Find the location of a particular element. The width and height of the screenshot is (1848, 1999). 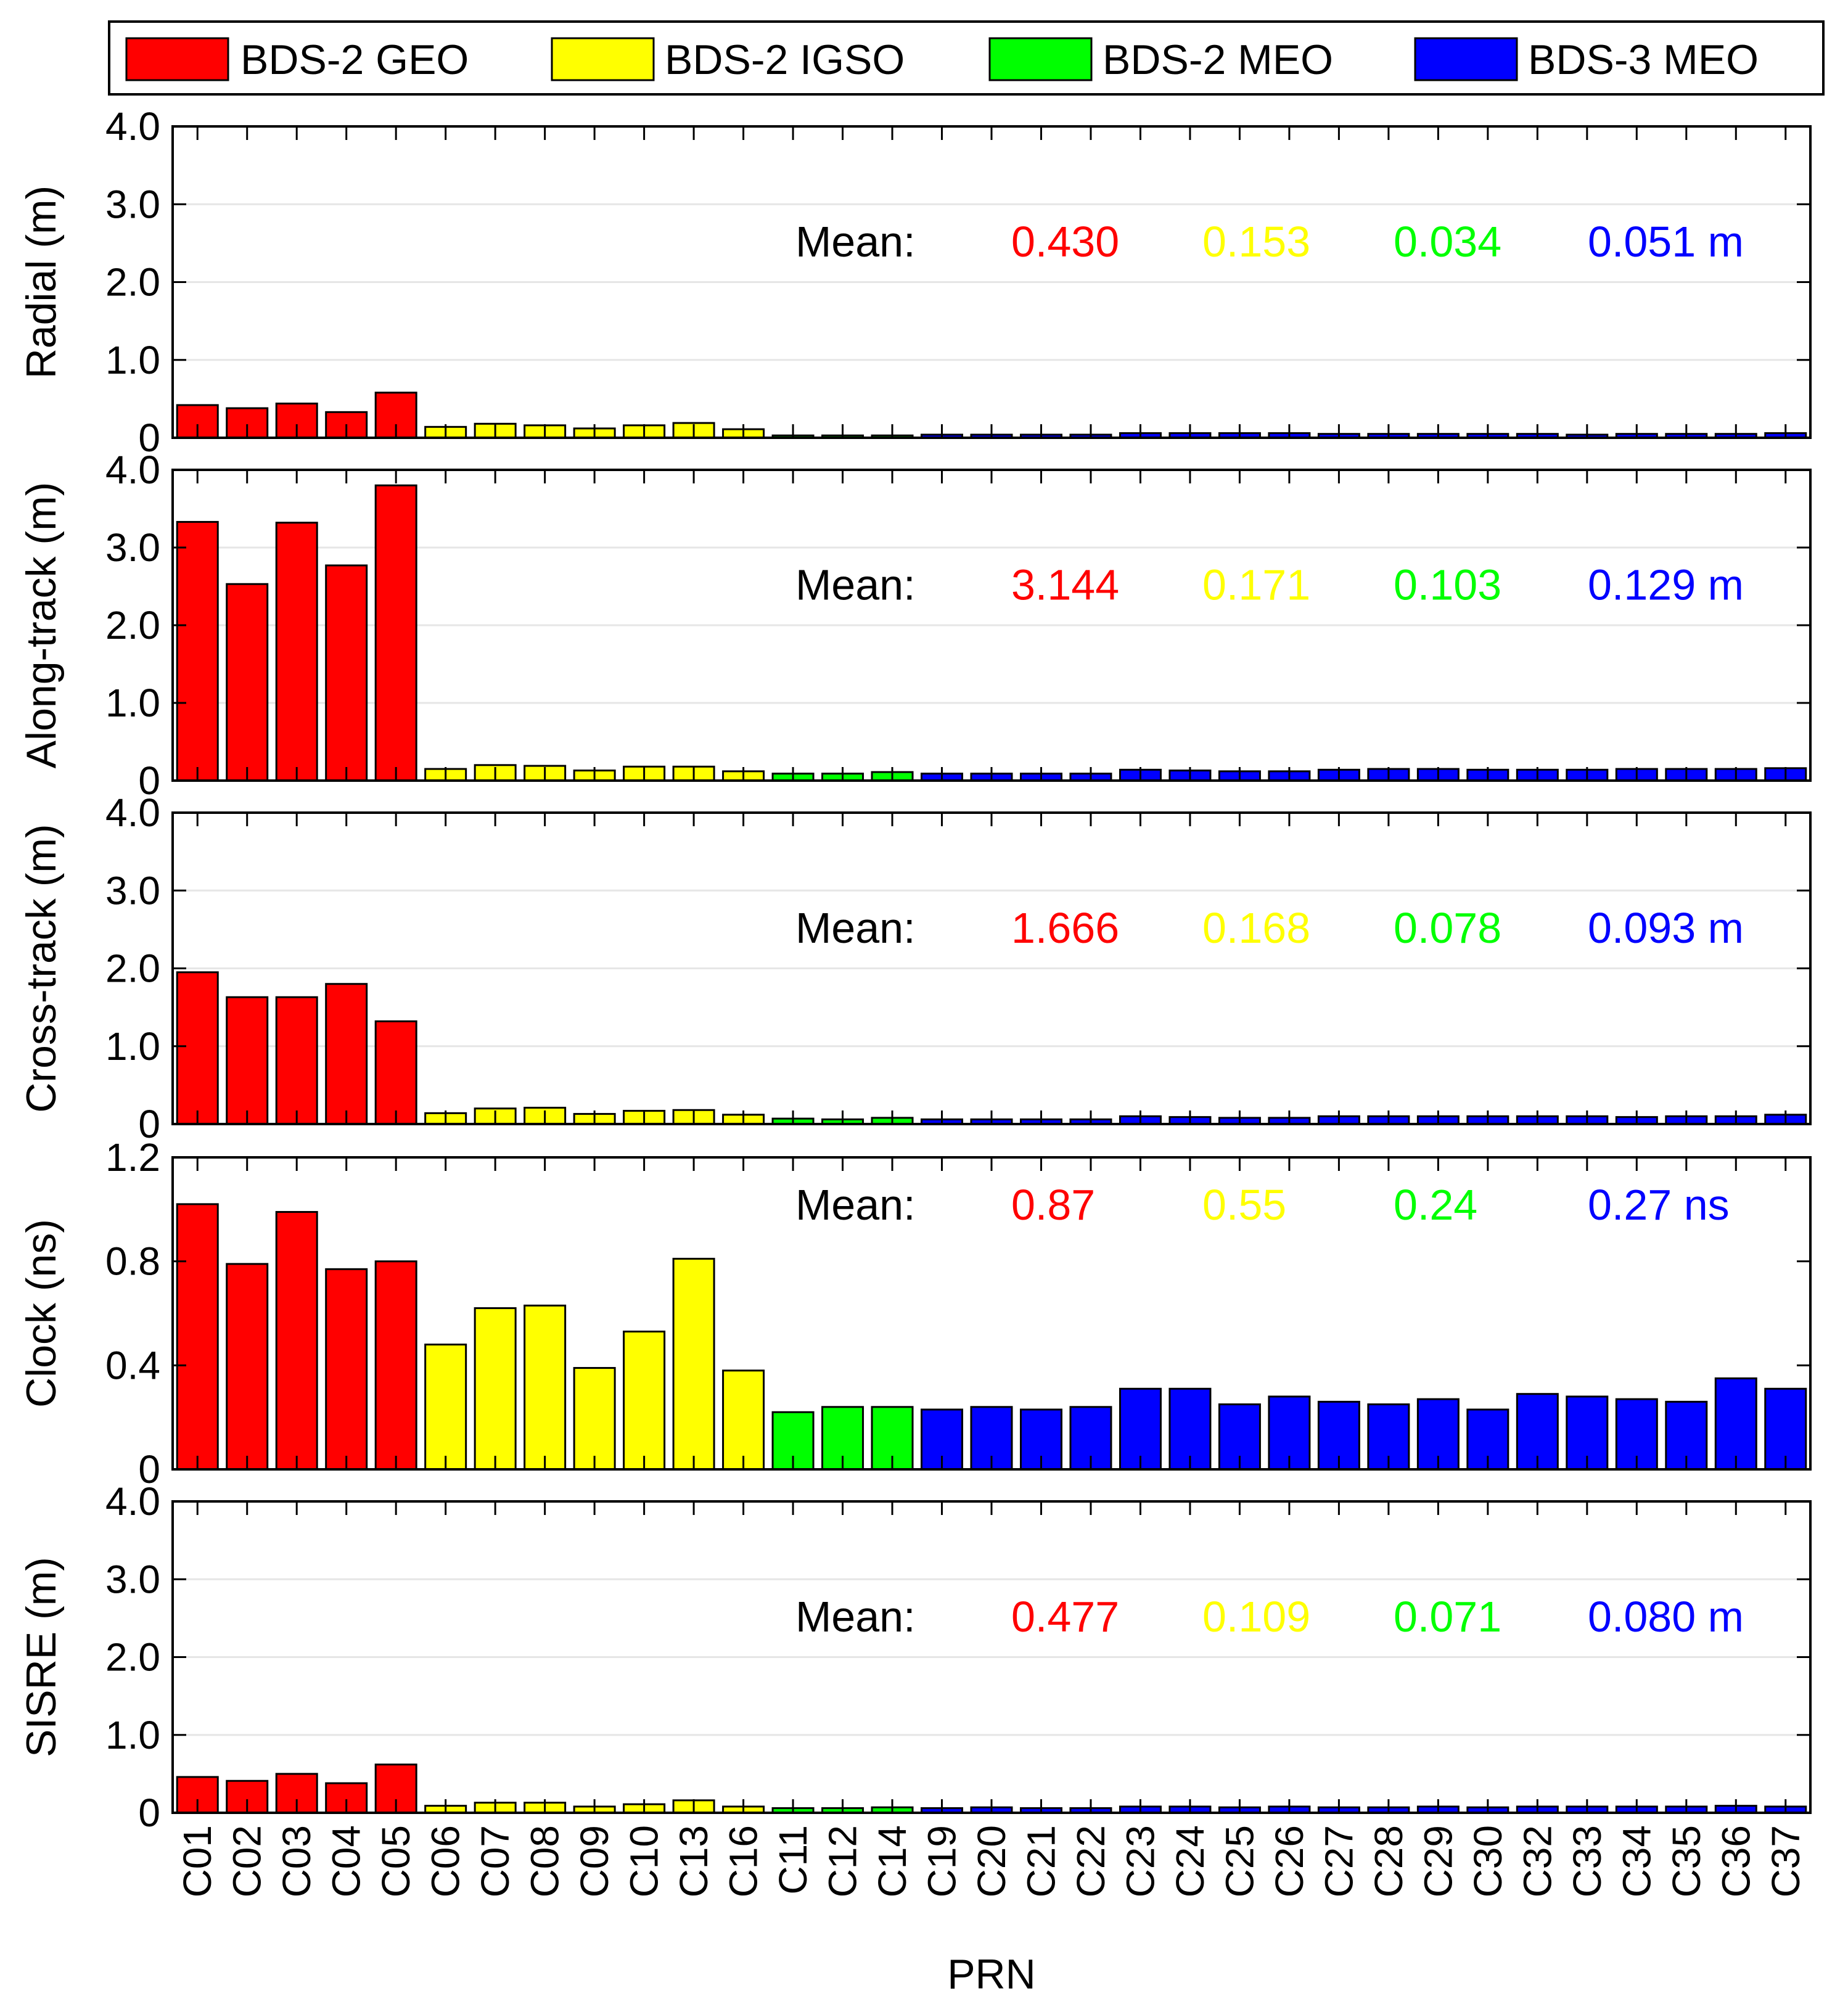

y-axis-label: Clock (ns) is located at coordinates (41, 1313).